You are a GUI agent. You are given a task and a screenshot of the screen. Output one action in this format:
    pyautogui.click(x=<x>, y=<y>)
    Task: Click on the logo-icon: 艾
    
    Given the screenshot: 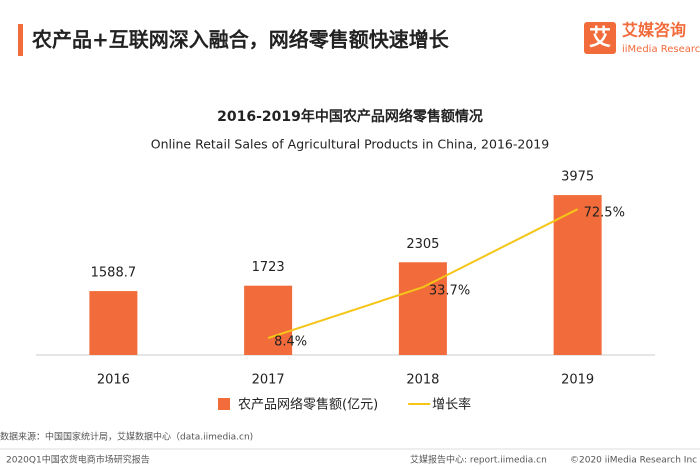 What is the action you would take?
    pyautogui.click(x=600, y=38)
    